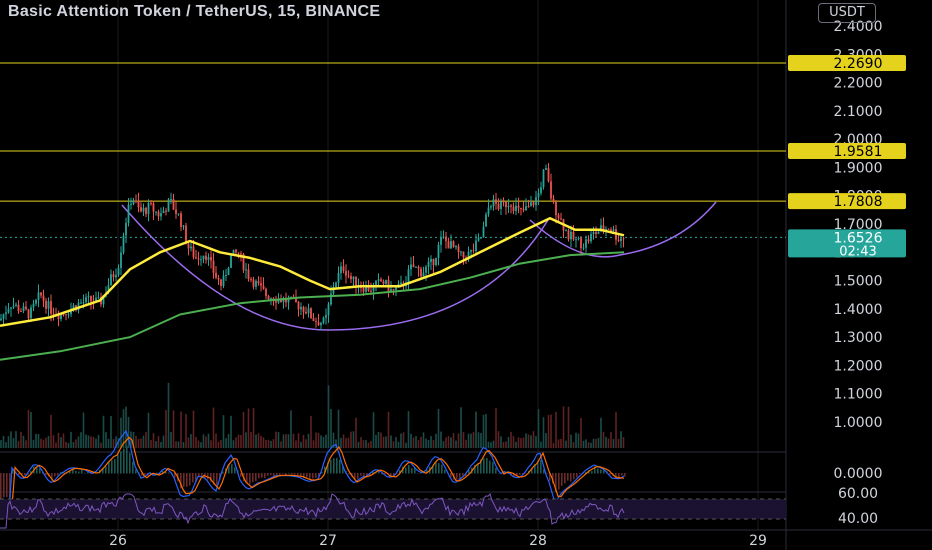 The height and width of the screenshot is (550, 932). I want to click on price-tick-label: 1.4000, so click(858, 310).